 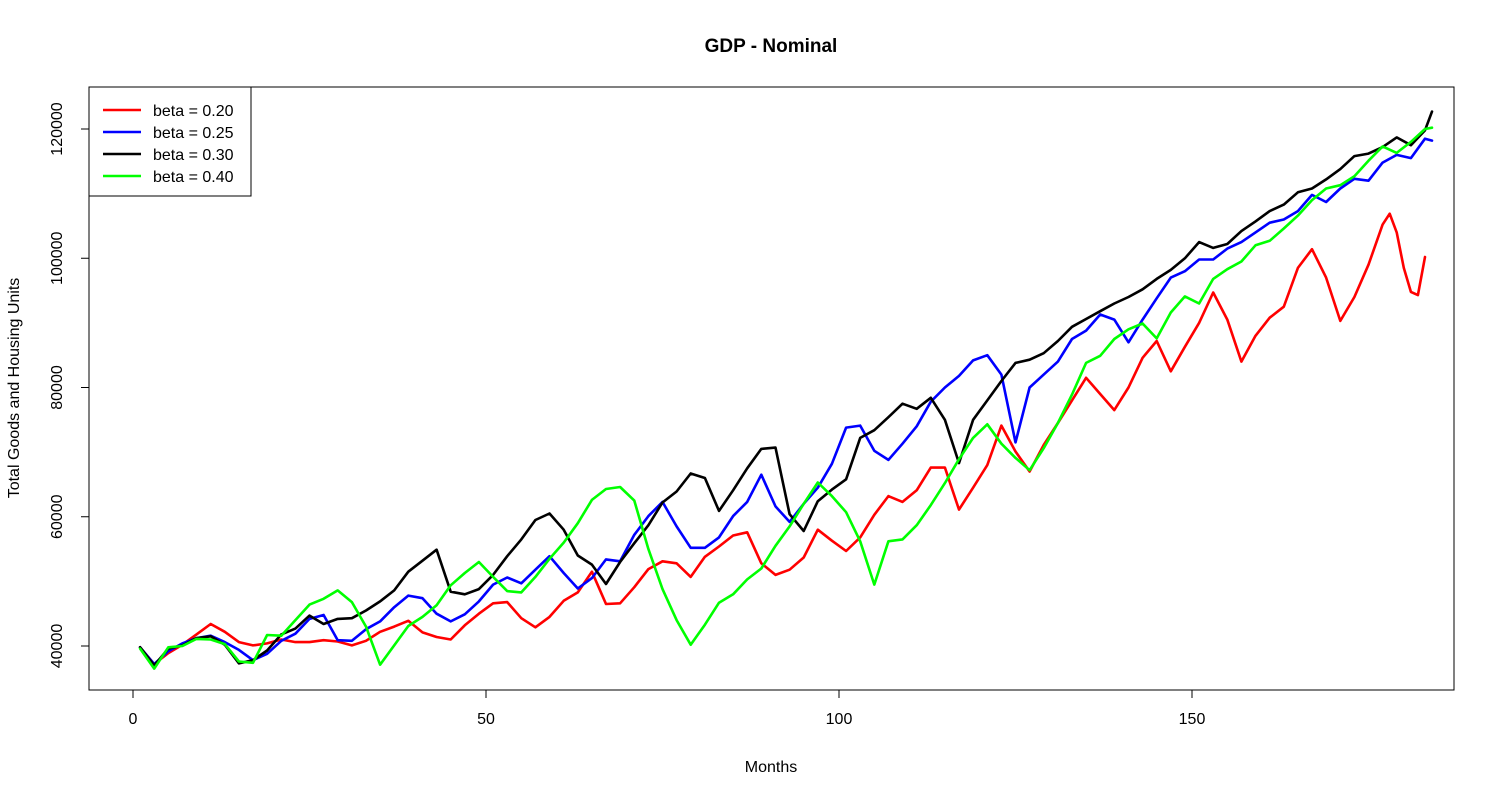 I want to click on x-axis: 0 50 100 150, so click(x=667, y=708).